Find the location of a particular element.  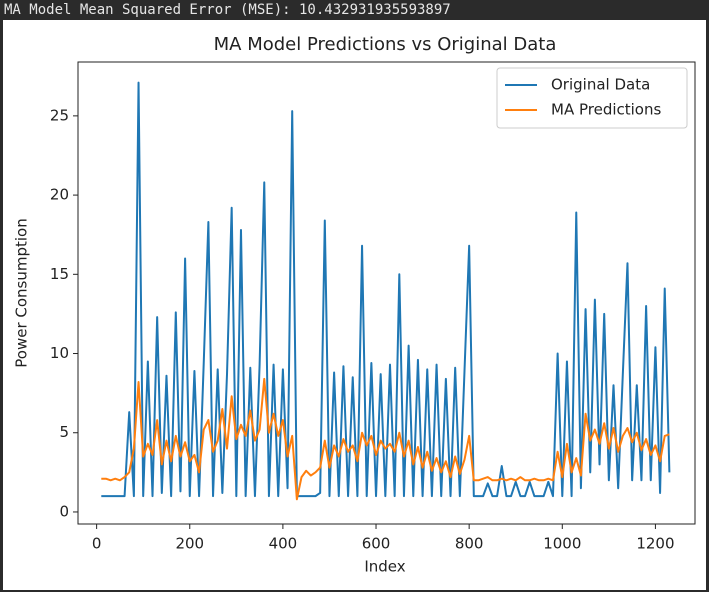

x-tick-label: 400 is located at coordinates (283, 544).